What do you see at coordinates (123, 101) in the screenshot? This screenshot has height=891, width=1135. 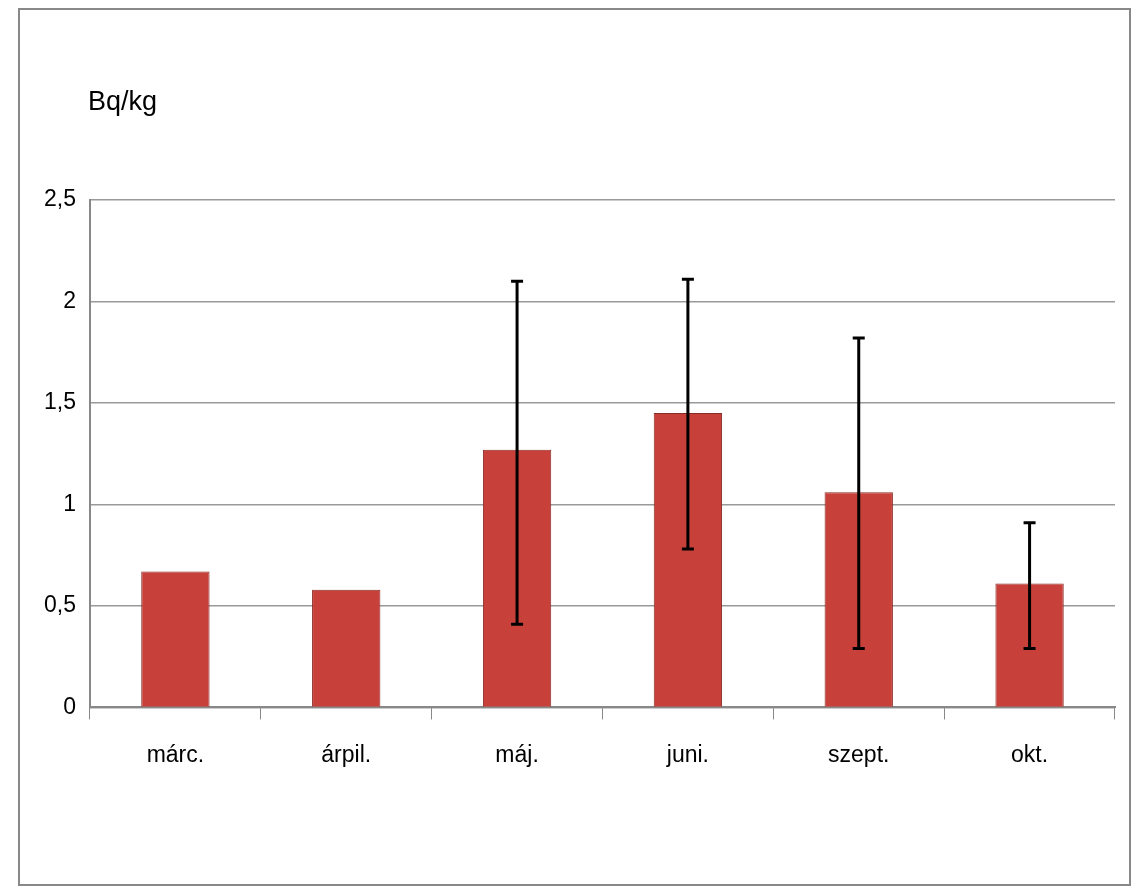 I see `y-axis-title: Bq/kg` at bounding box center [123, 101].